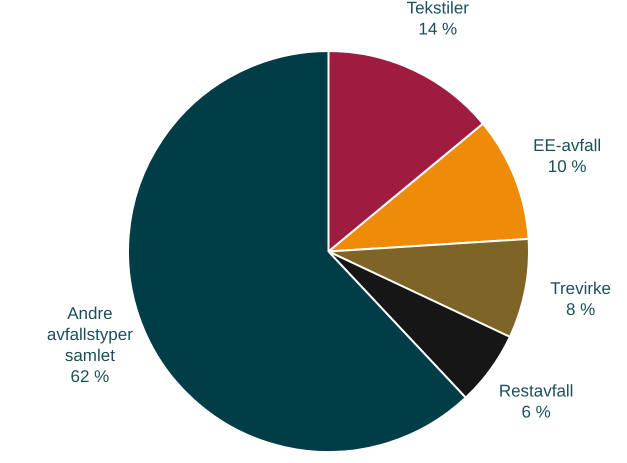 This screenshot has width=627, height=463. I want to click on data-label: 6 %, so click(536, 412).